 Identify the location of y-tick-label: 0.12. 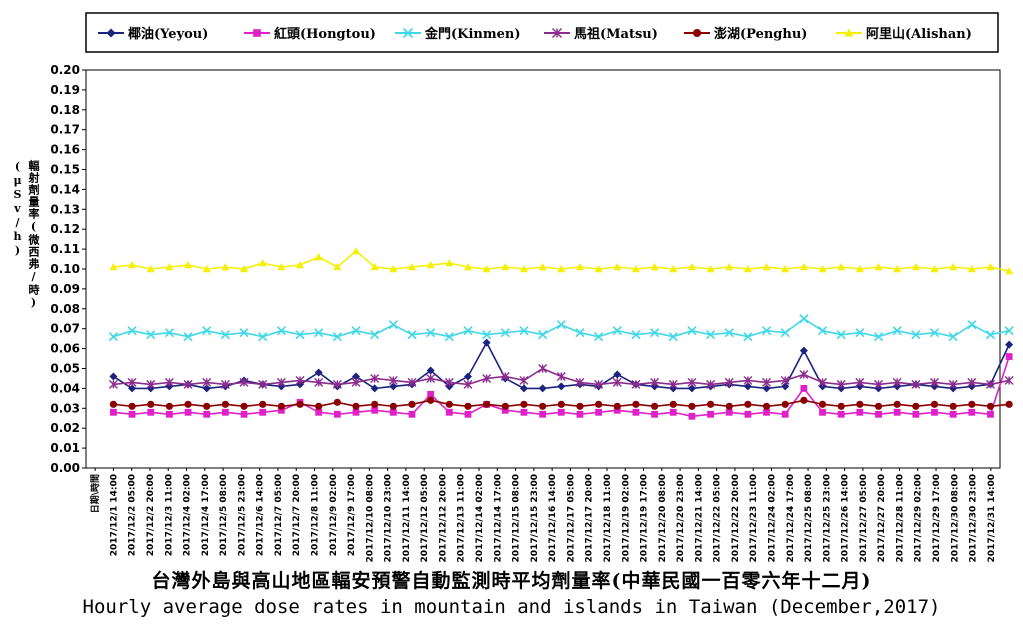
(65, 229).